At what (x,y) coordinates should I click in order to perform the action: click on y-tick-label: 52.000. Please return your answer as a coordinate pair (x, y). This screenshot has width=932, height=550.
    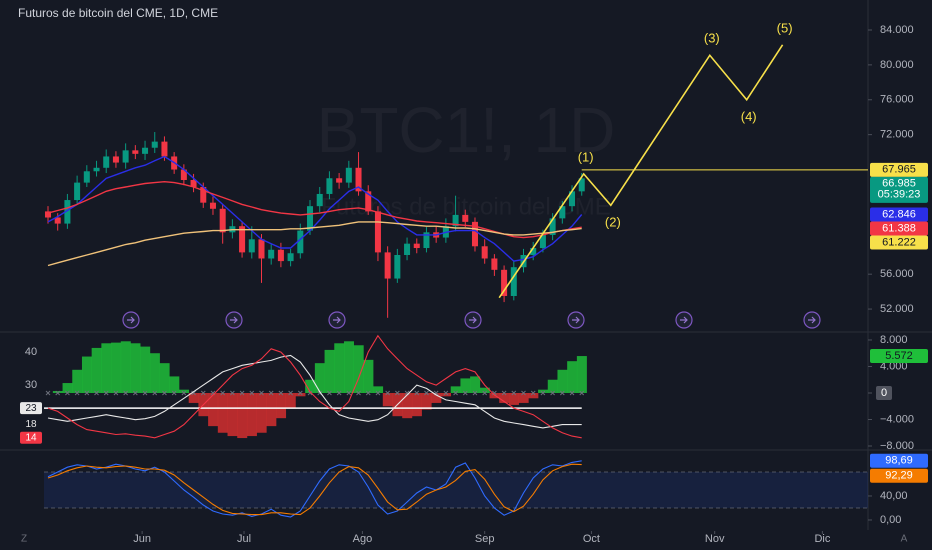
    Looking at the image, I should click on (897, 309).